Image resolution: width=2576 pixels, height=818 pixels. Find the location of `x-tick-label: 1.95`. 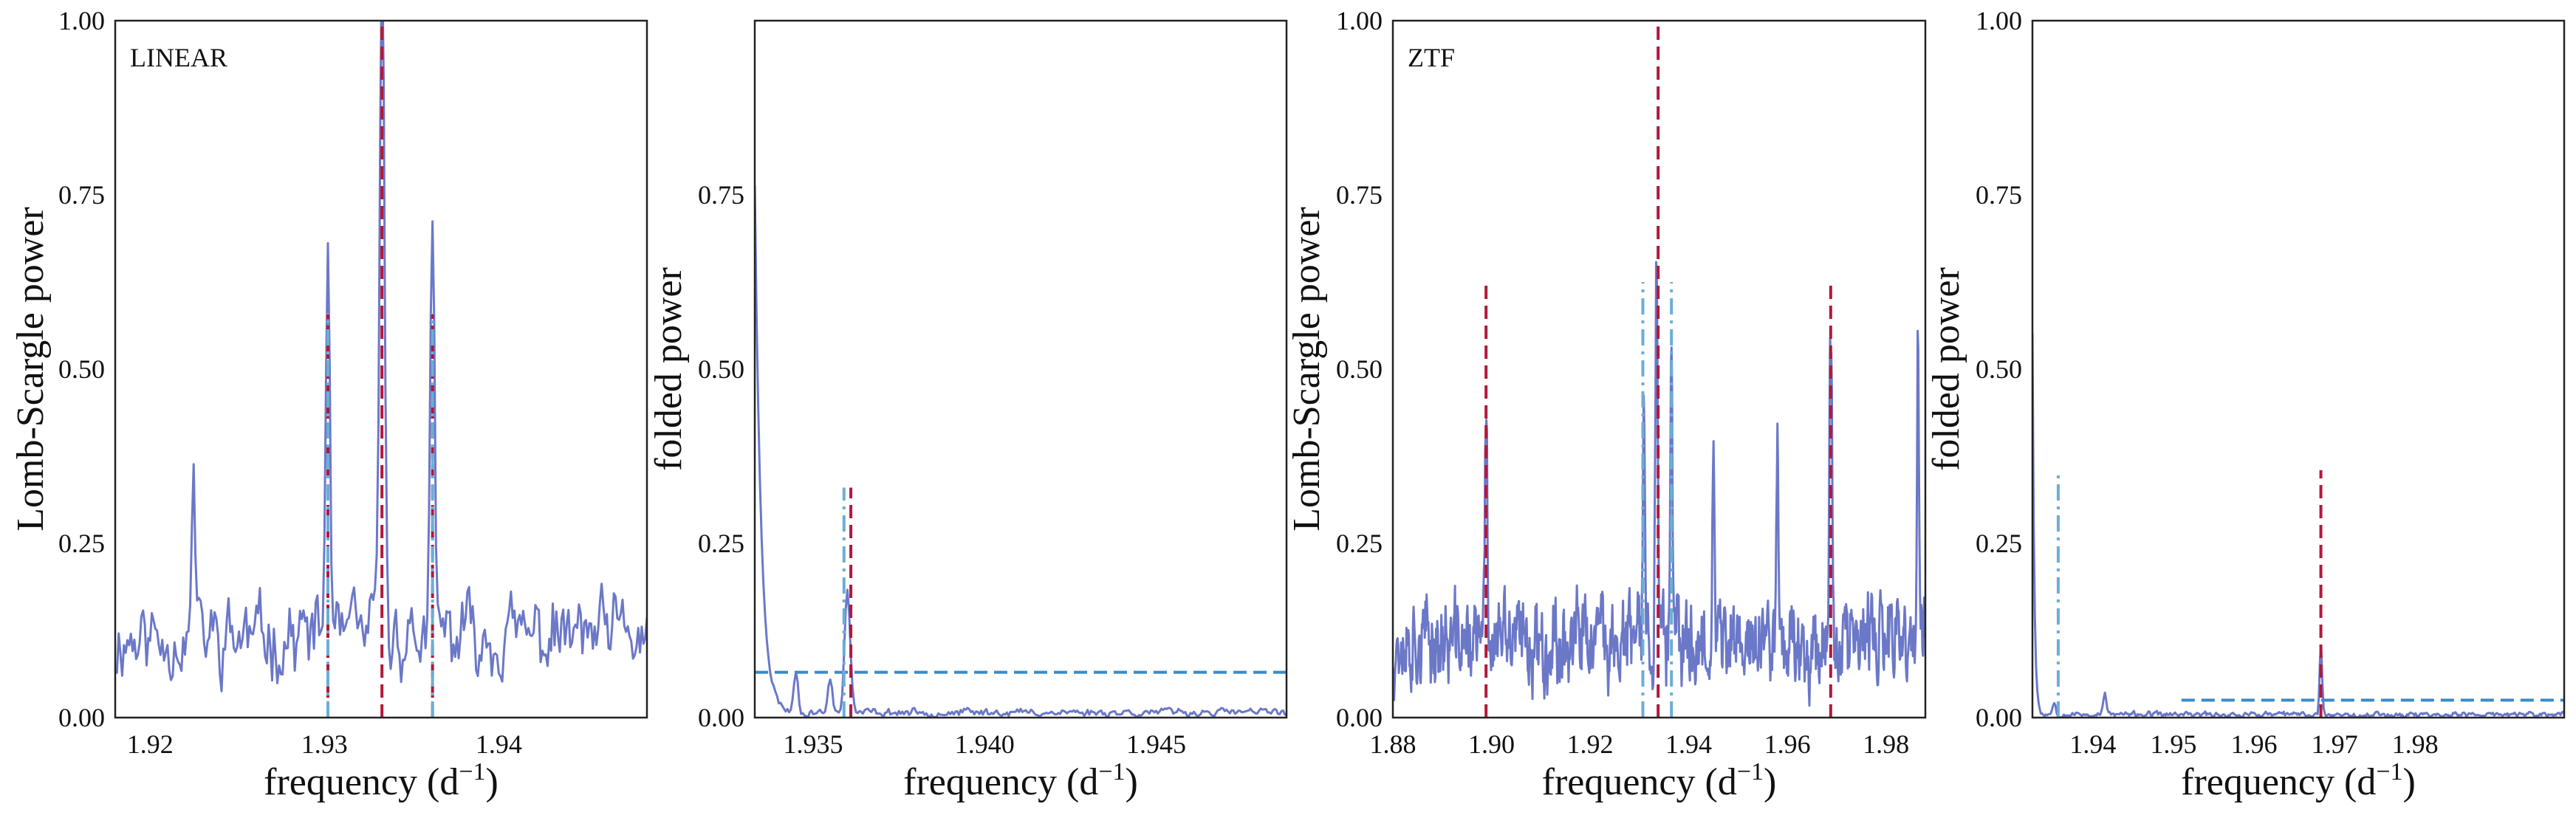

x-tick-label: 1.95 is located at coordinates (2173, 744).